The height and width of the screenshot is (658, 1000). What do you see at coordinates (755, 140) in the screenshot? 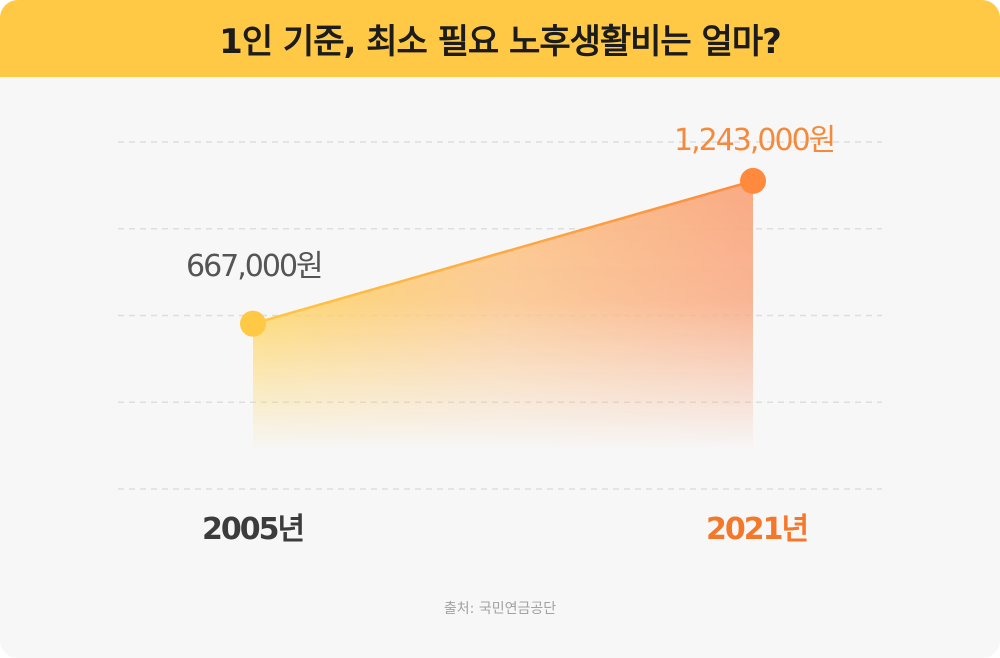
I see `data-label-2021: 1,243,000원` at bounding box center [755, 140].